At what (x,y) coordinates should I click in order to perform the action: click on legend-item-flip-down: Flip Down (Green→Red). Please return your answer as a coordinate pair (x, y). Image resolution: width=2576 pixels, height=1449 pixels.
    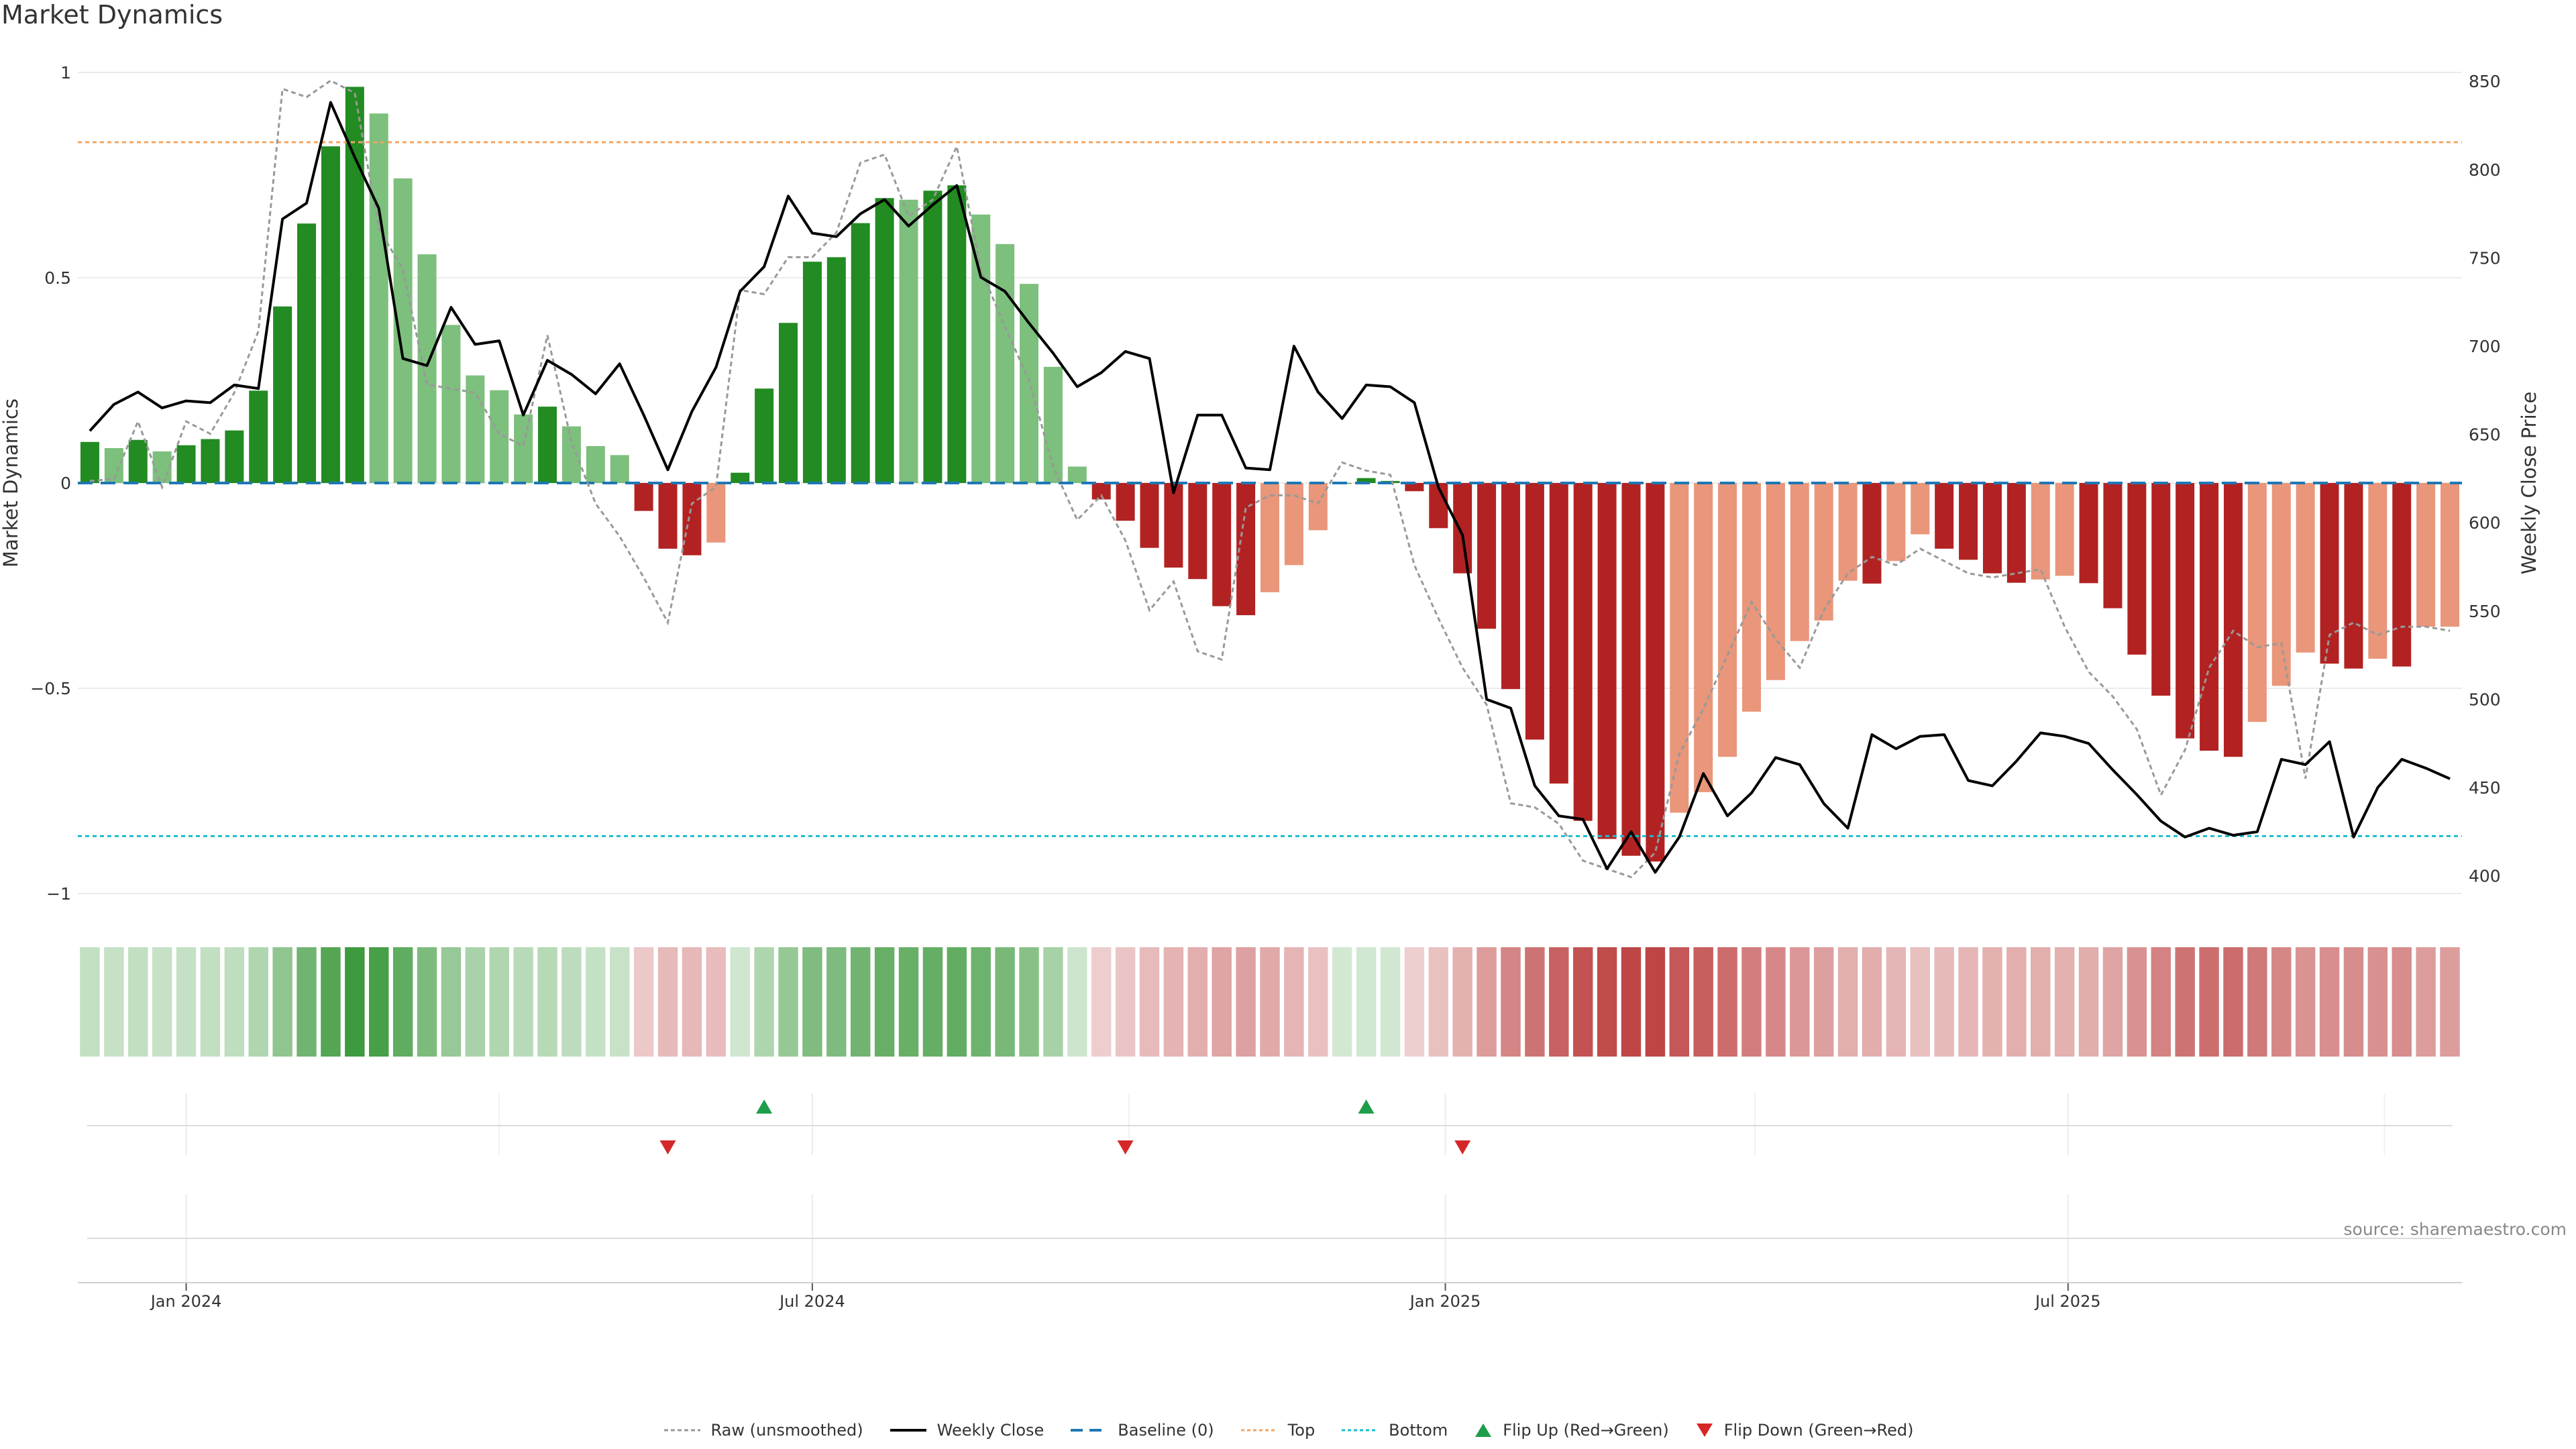
    Looking at the image, I should click on (1804, 1430).